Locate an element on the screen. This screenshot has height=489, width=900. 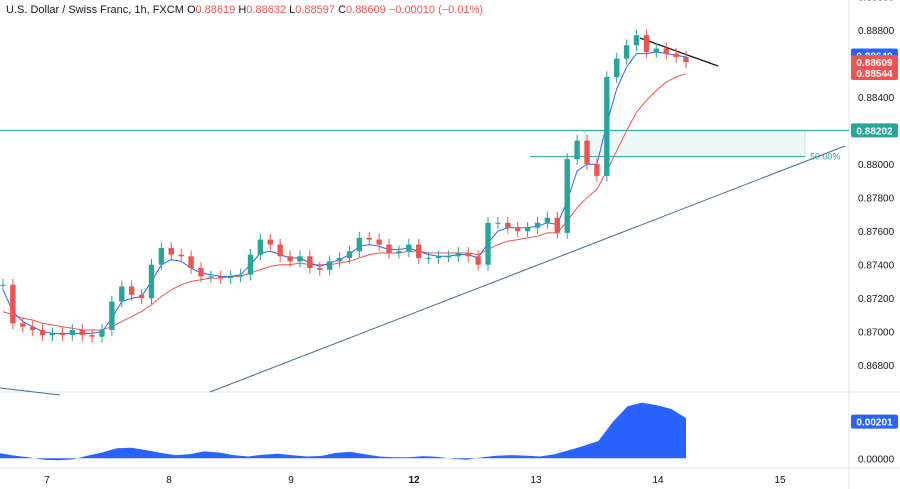
price-tick-label: 0.89000 is located at coordinates (876, 2).